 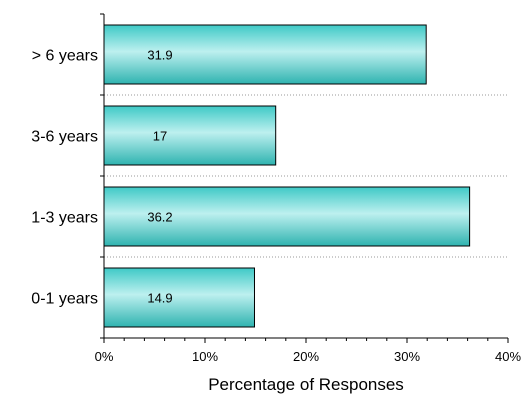 I want to click on category-label: > 6 years, so click(x=65, y=56).